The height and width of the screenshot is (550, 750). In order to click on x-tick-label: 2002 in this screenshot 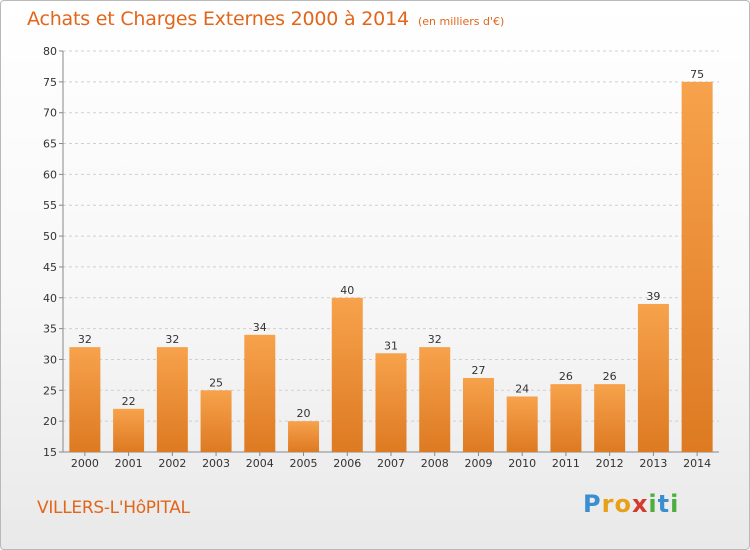, I will do `click(172, 463)`.